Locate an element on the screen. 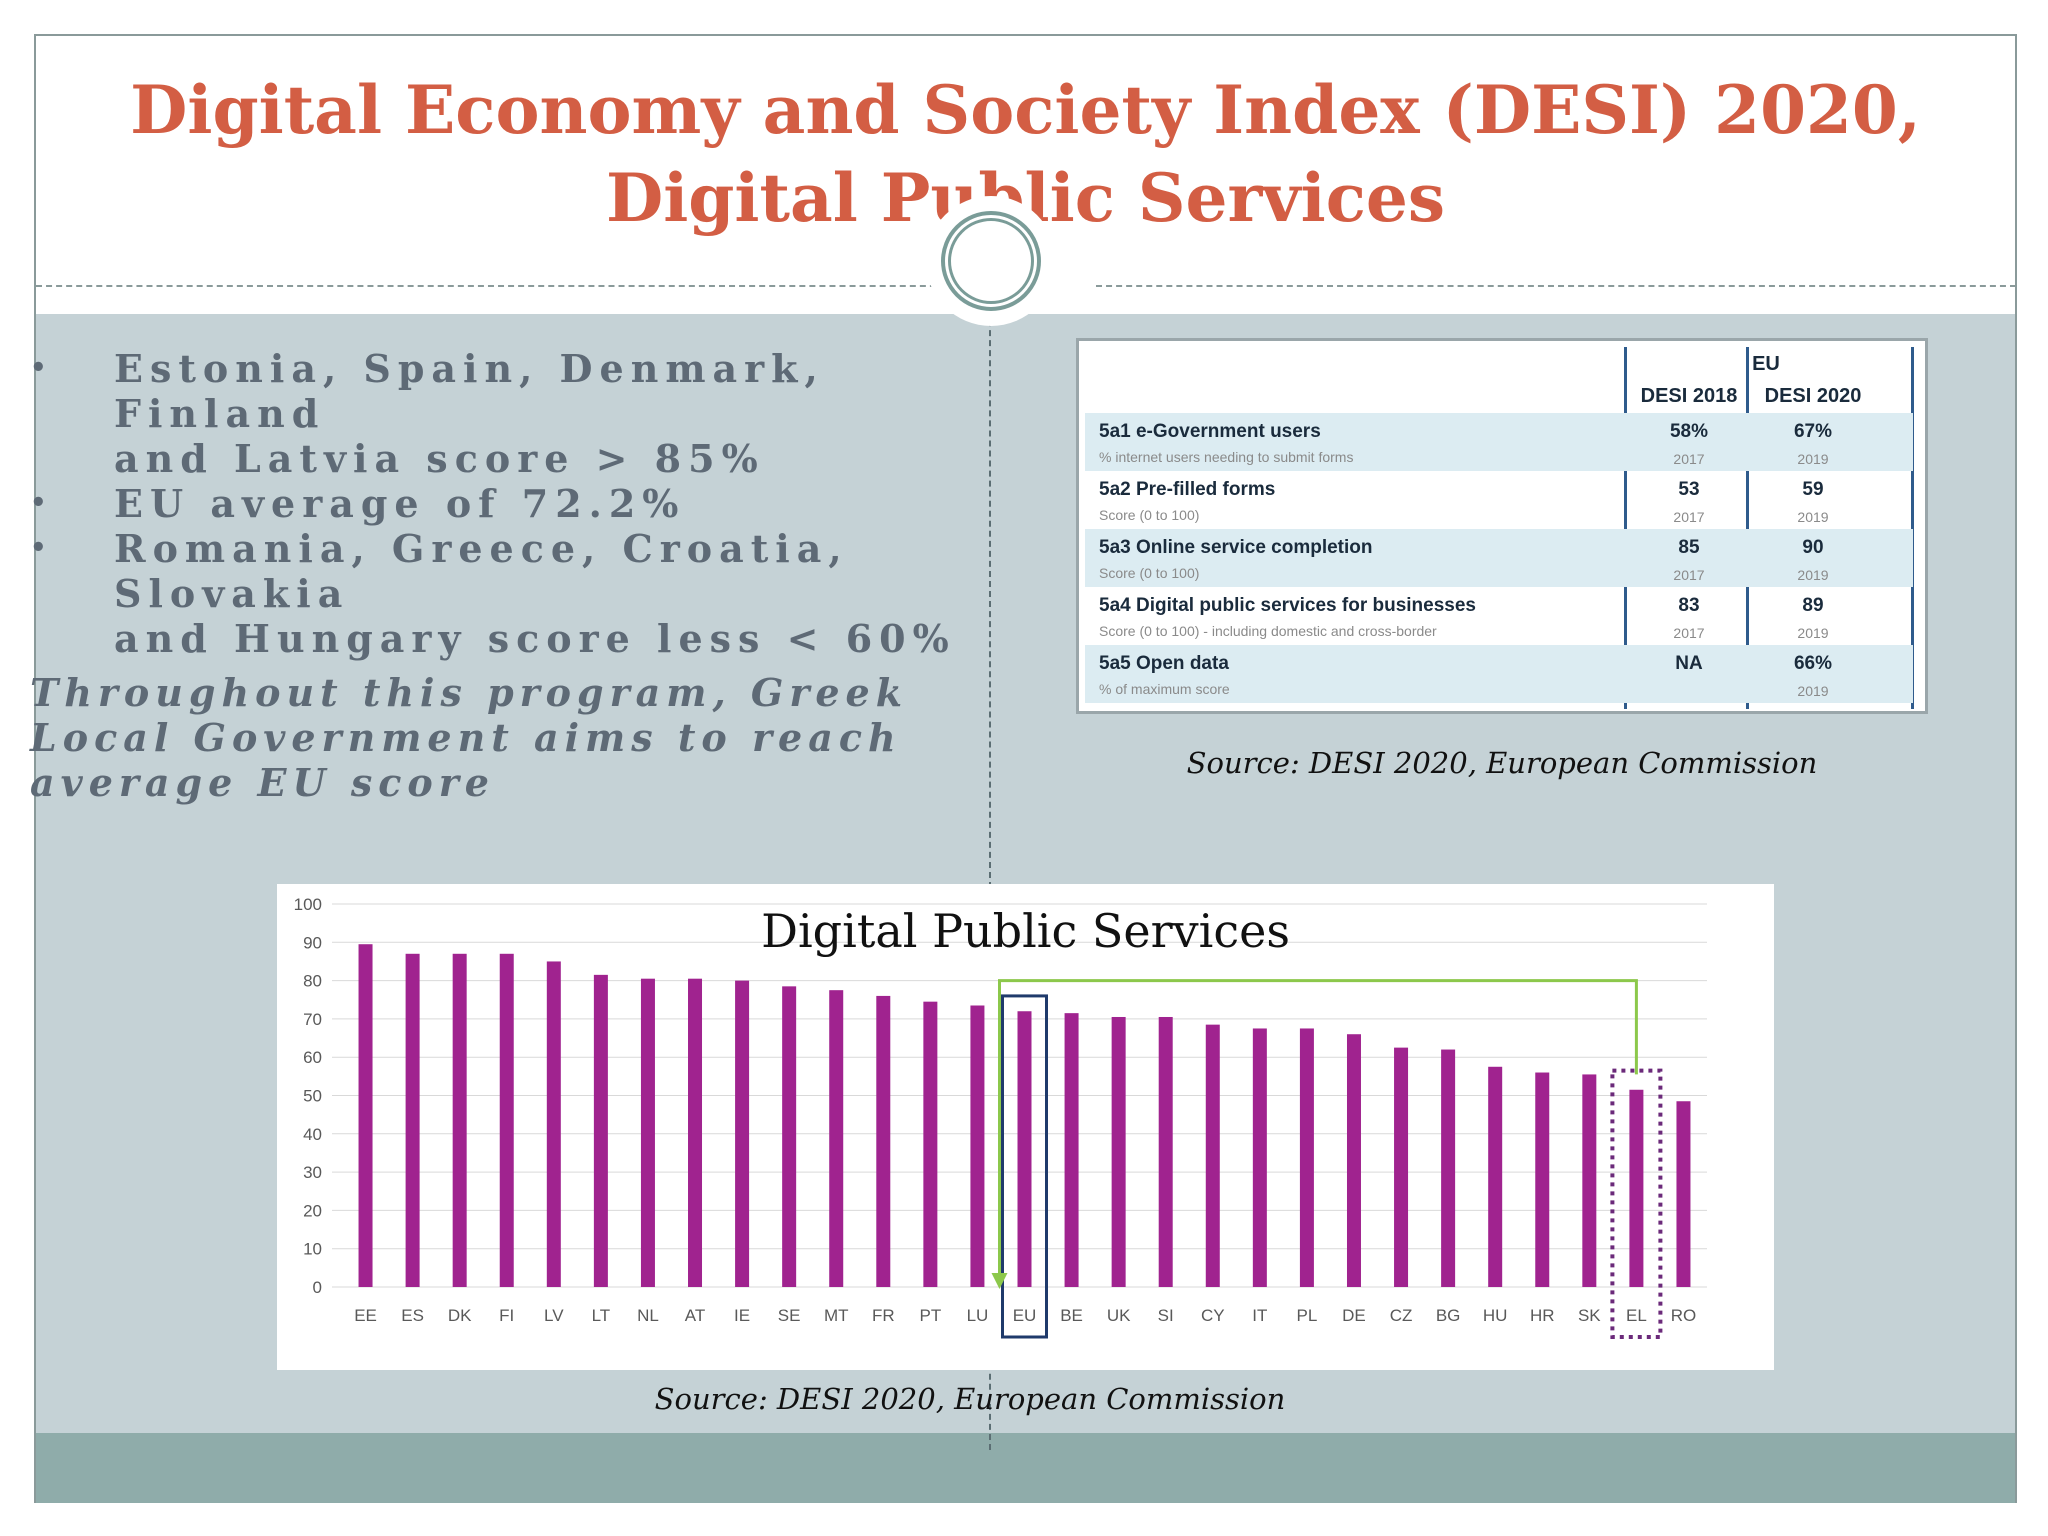  value-2018: 85 is located at coordinates (1689, 547).